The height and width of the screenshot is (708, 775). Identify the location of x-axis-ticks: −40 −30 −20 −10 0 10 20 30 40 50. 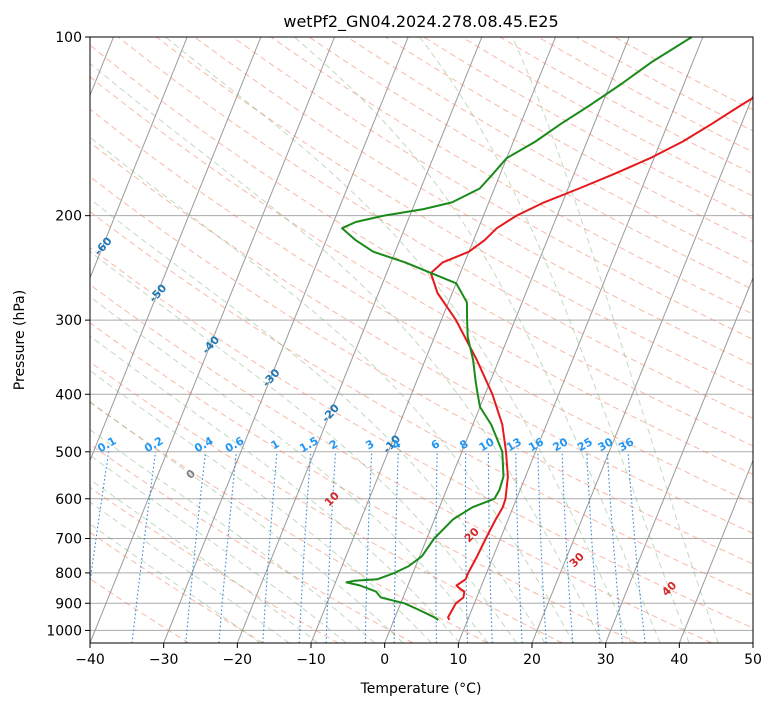
(418, 655).